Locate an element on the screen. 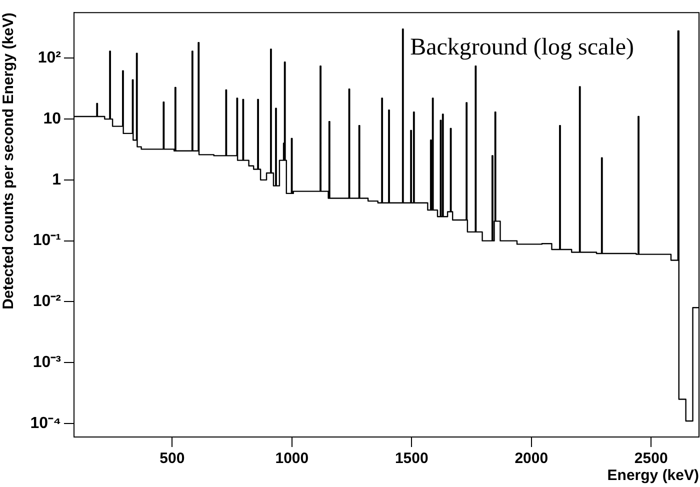 This screenshot has height=487, width=700. x-tick-label: 1500 is located at coordinates (411, 459).